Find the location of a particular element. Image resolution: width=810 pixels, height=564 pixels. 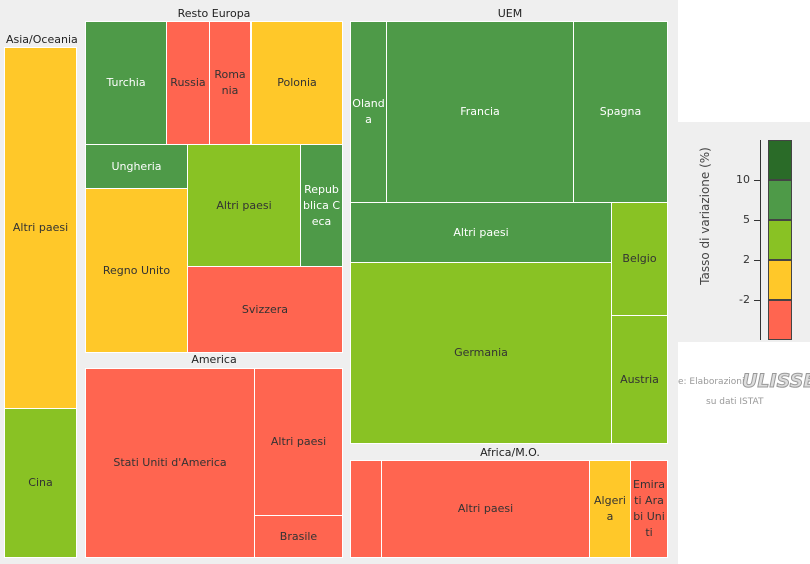

treemap-tile: Ungheria is located at coordinates (136, 166).